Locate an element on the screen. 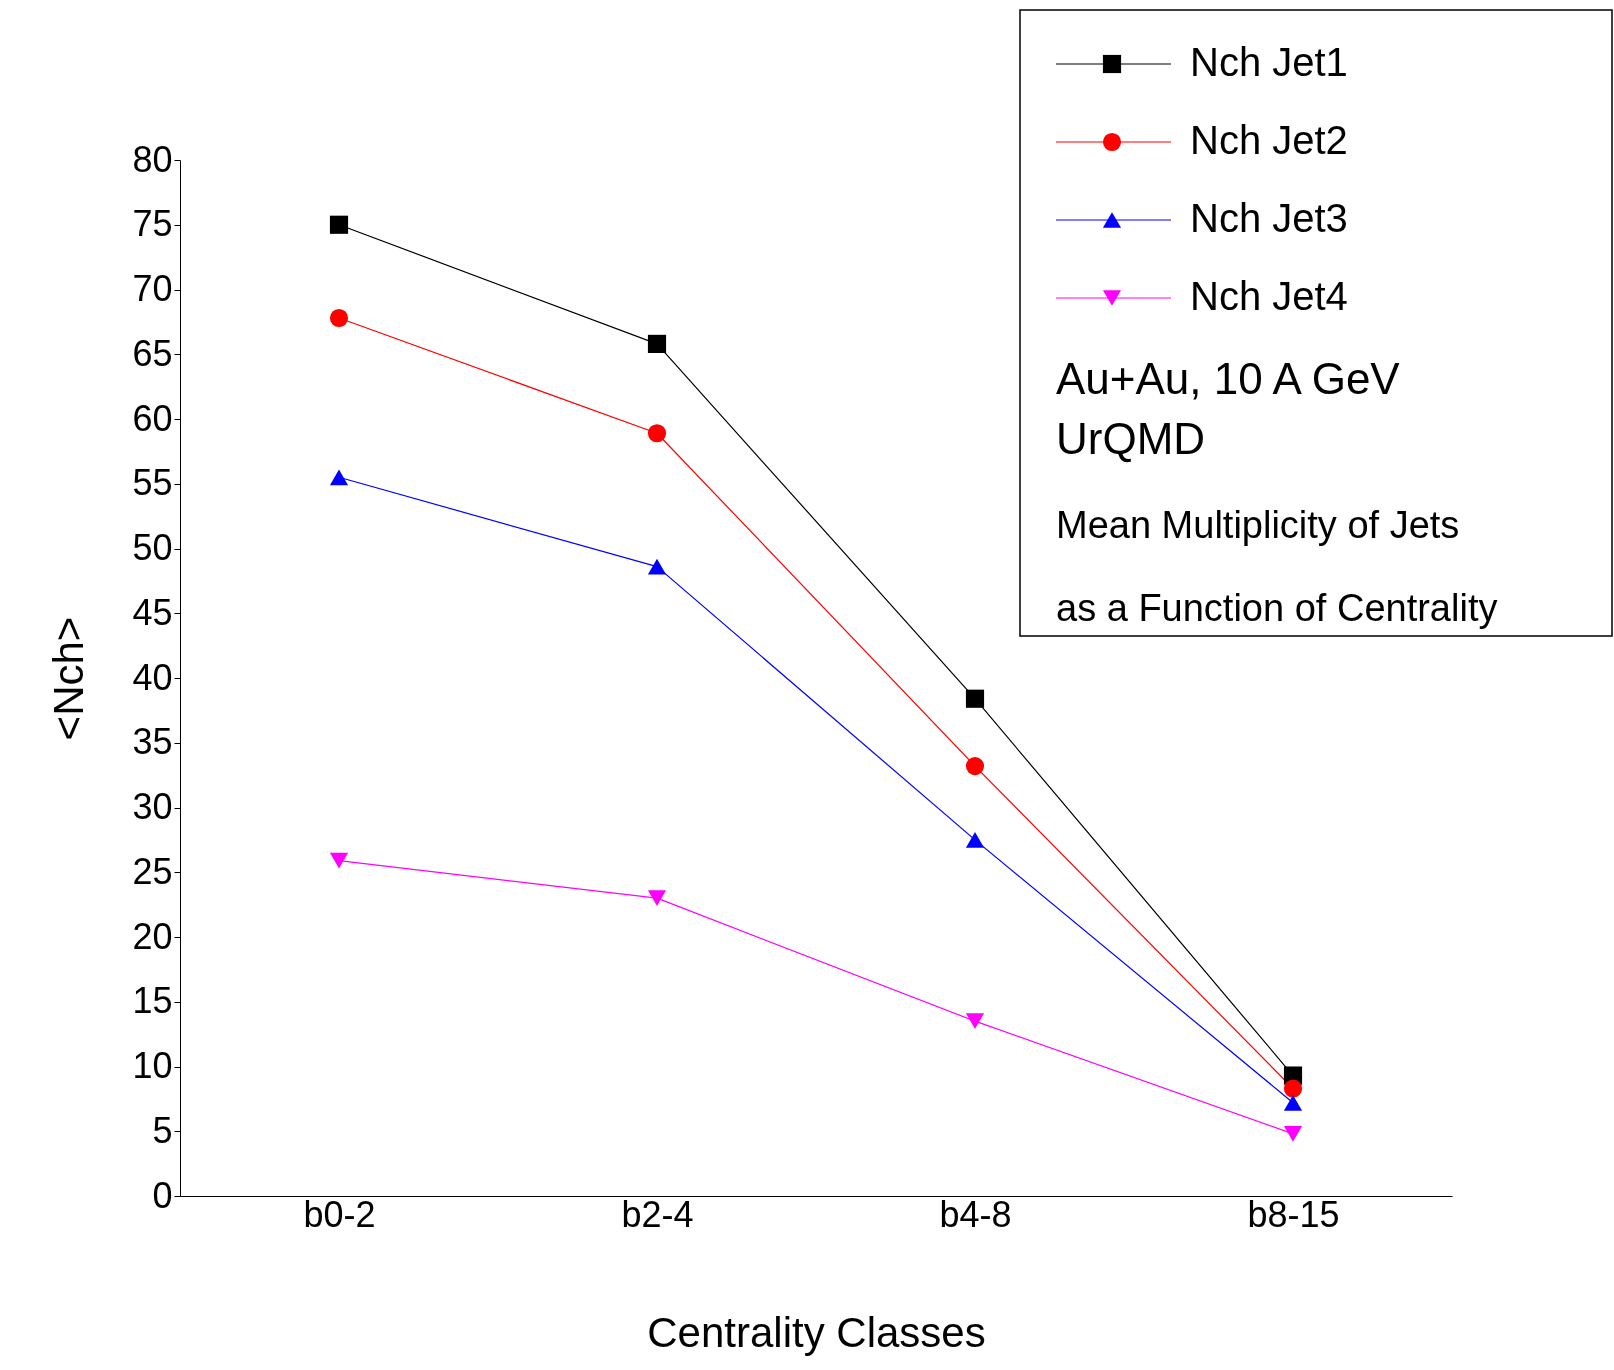 The height and width of the screenshot is (1370, 1614). y-tick-label: 55 is located at coordinates (152, 483).